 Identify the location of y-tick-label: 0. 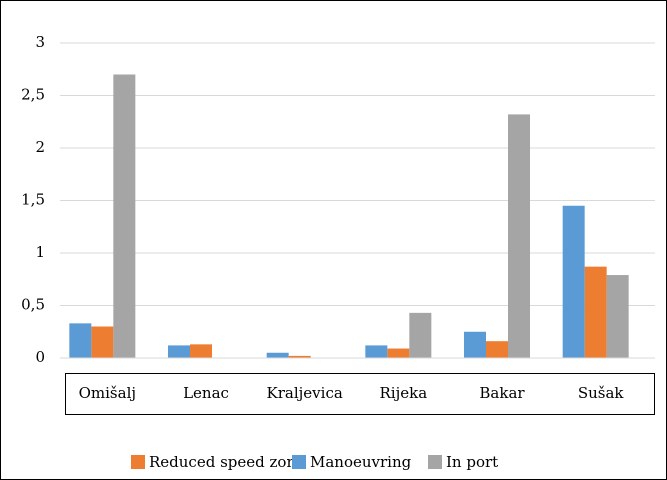
(40, 357).